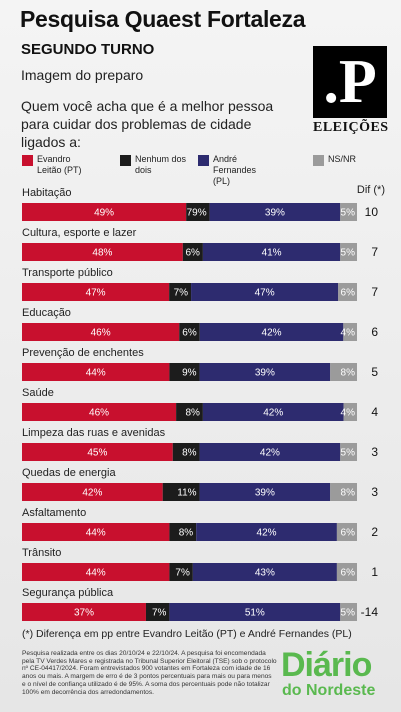 This screenshot has height=712, width=401. Describe the element at coordinates (41, 553) in the screenshot. I see `category-label: Trânsito` at that location.